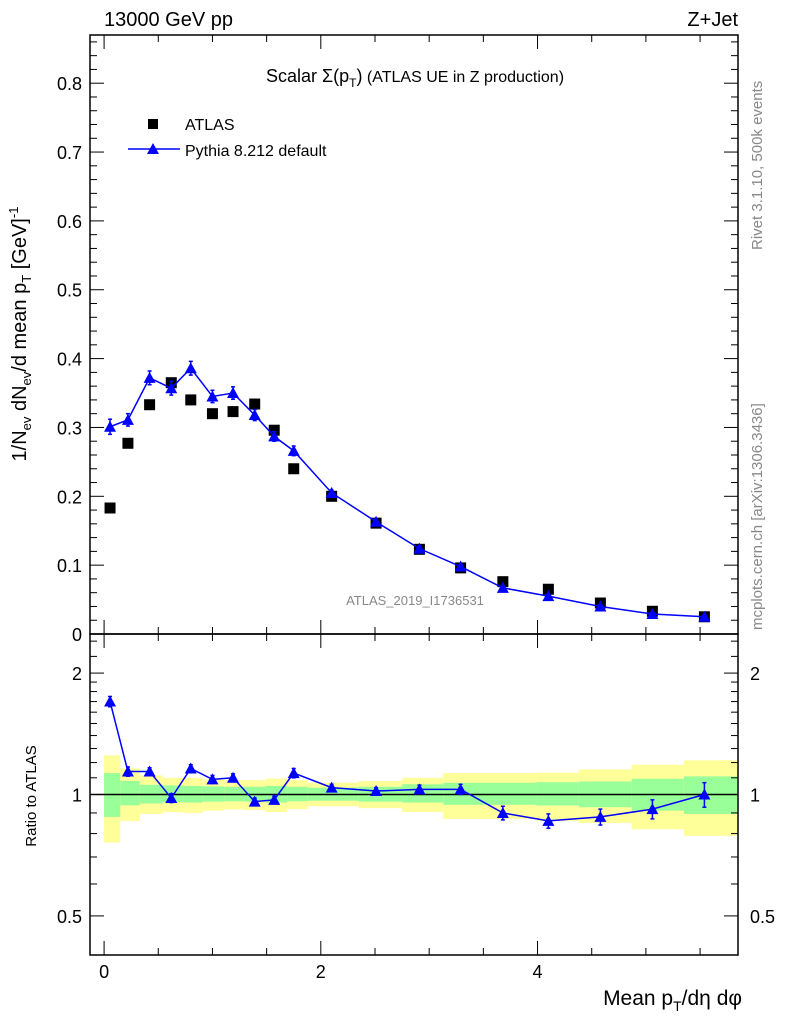 This screenshot has height=1024, width=786. I want to click on main-y-tick-label: 0.4, so click(69, 360).